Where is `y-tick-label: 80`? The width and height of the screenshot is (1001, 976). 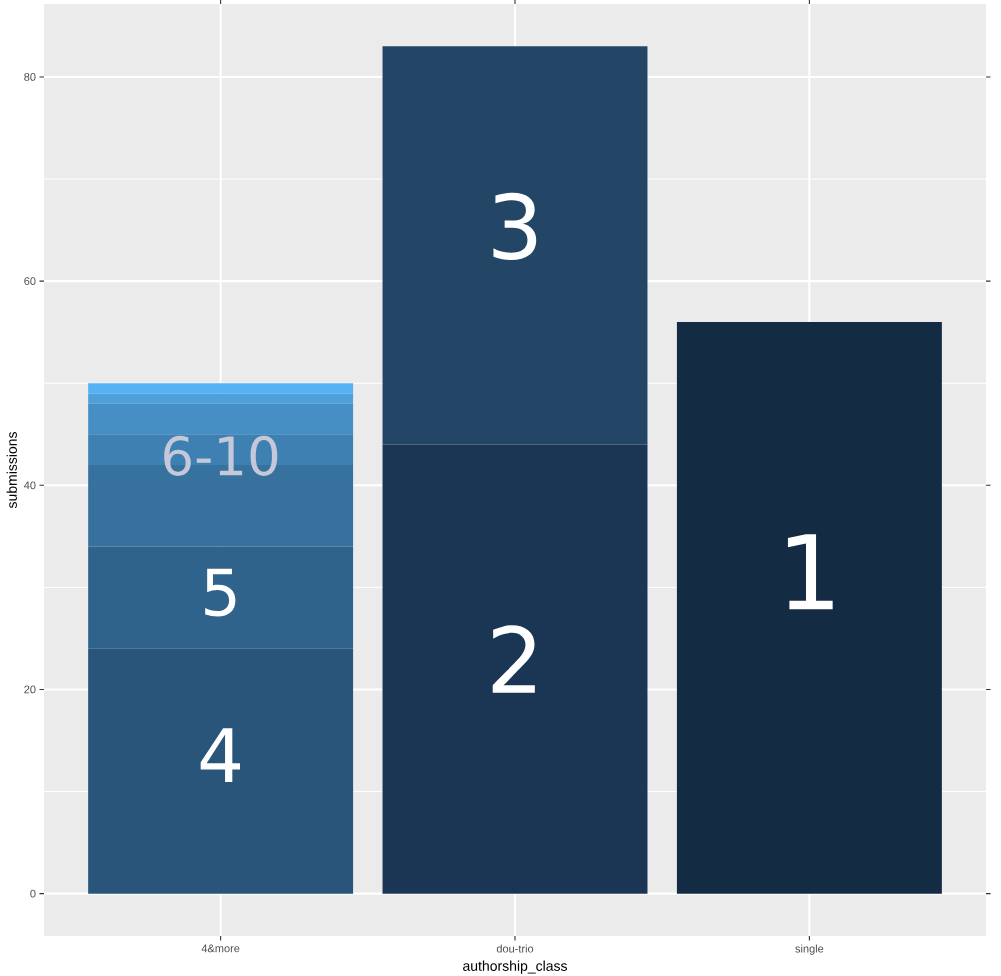
y-tick-label: 80 is located at coordinates (30, 77).